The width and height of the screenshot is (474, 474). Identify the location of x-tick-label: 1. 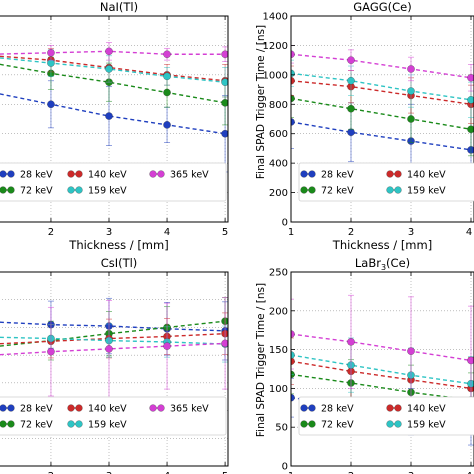
(291, 472).